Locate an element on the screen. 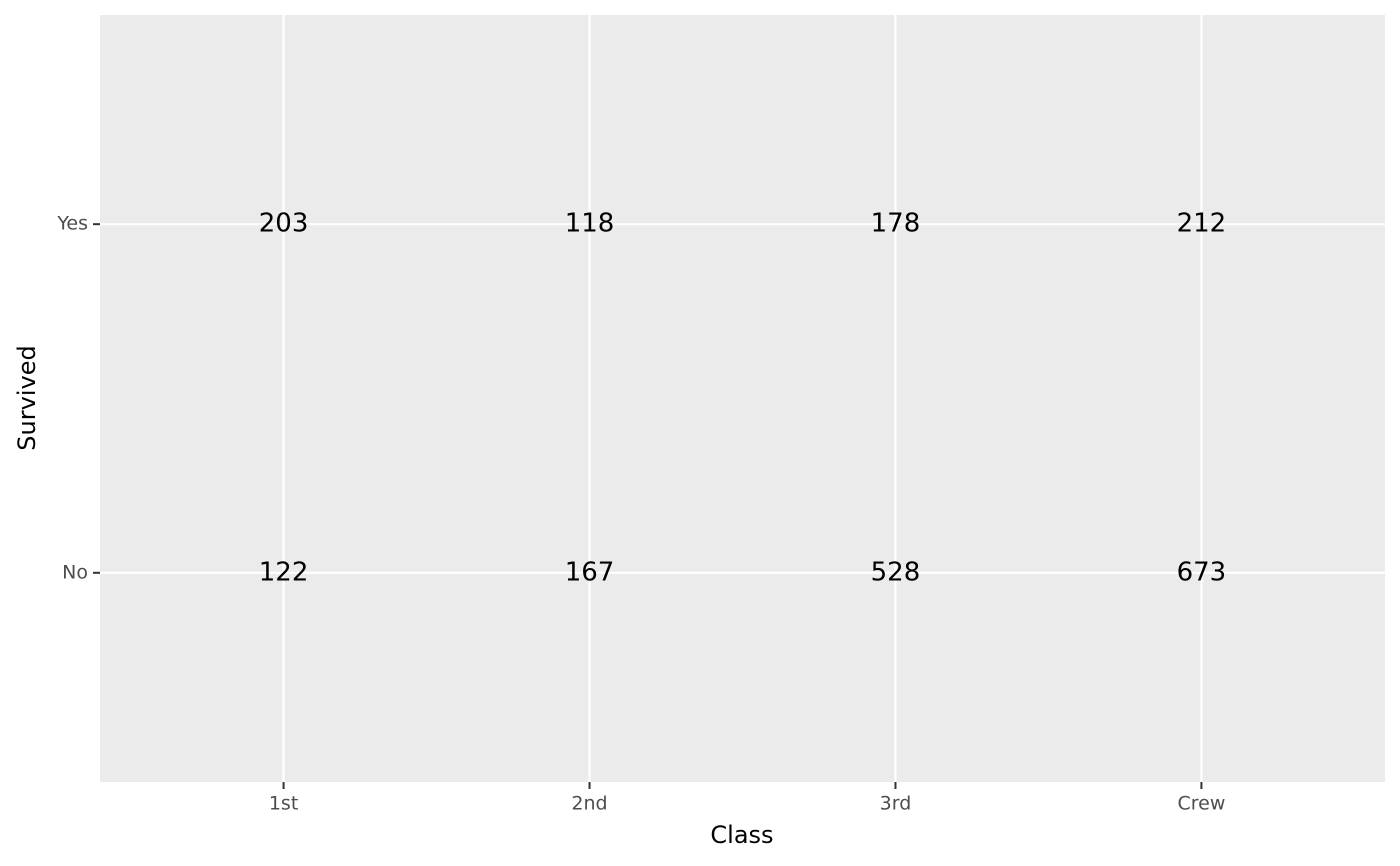  x-tick-label: 1st is located at coordinates (283, 804).